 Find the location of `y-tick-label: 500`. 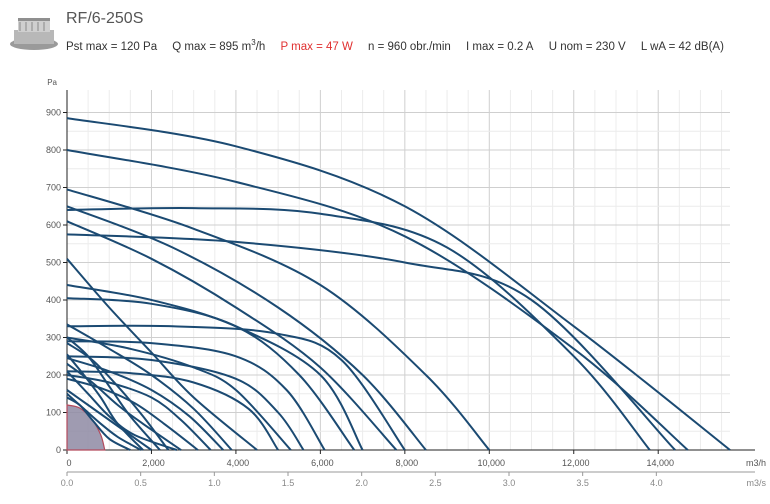

y-tick-label: 500 is located at coordinates (53, 263).